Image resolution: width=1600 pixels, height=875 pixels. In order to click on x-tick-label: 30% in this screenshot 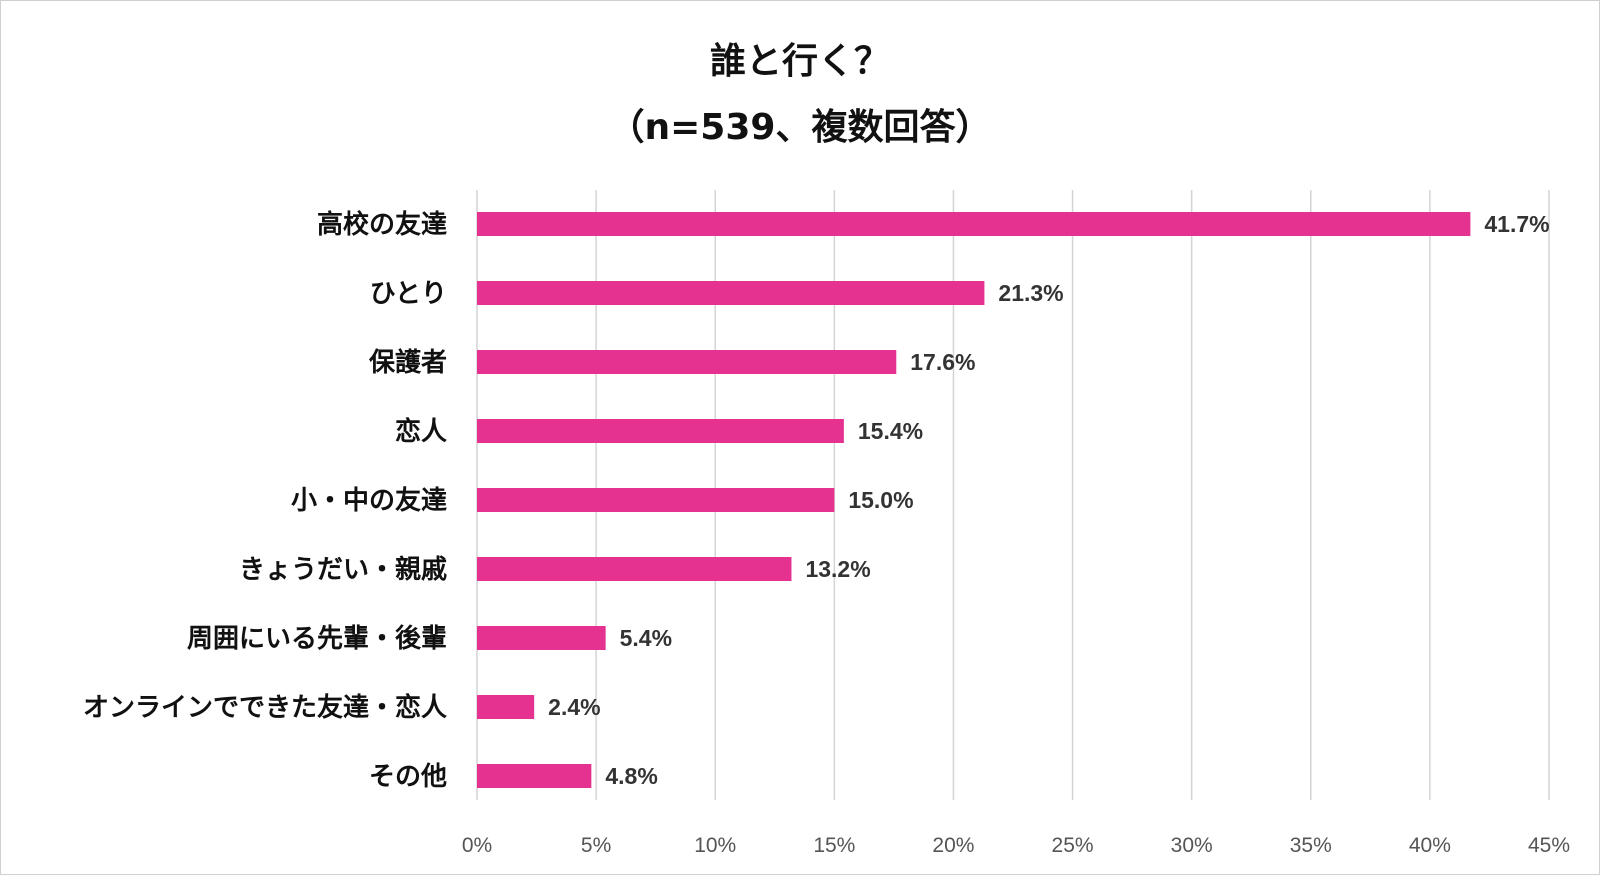, I will do `click(1192, 845)`.